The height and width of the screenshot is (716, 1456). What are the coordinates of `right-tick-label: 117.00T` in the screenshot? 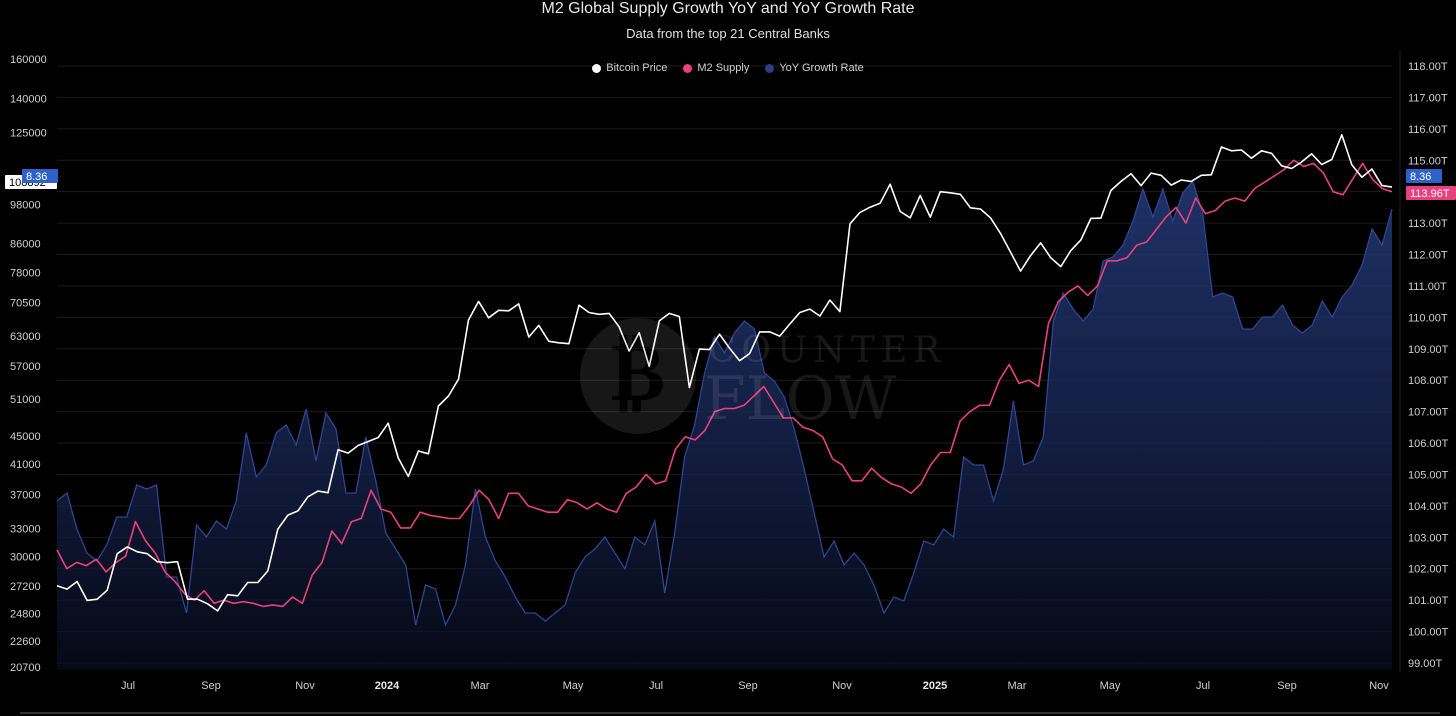 It's located at (1428, 98).